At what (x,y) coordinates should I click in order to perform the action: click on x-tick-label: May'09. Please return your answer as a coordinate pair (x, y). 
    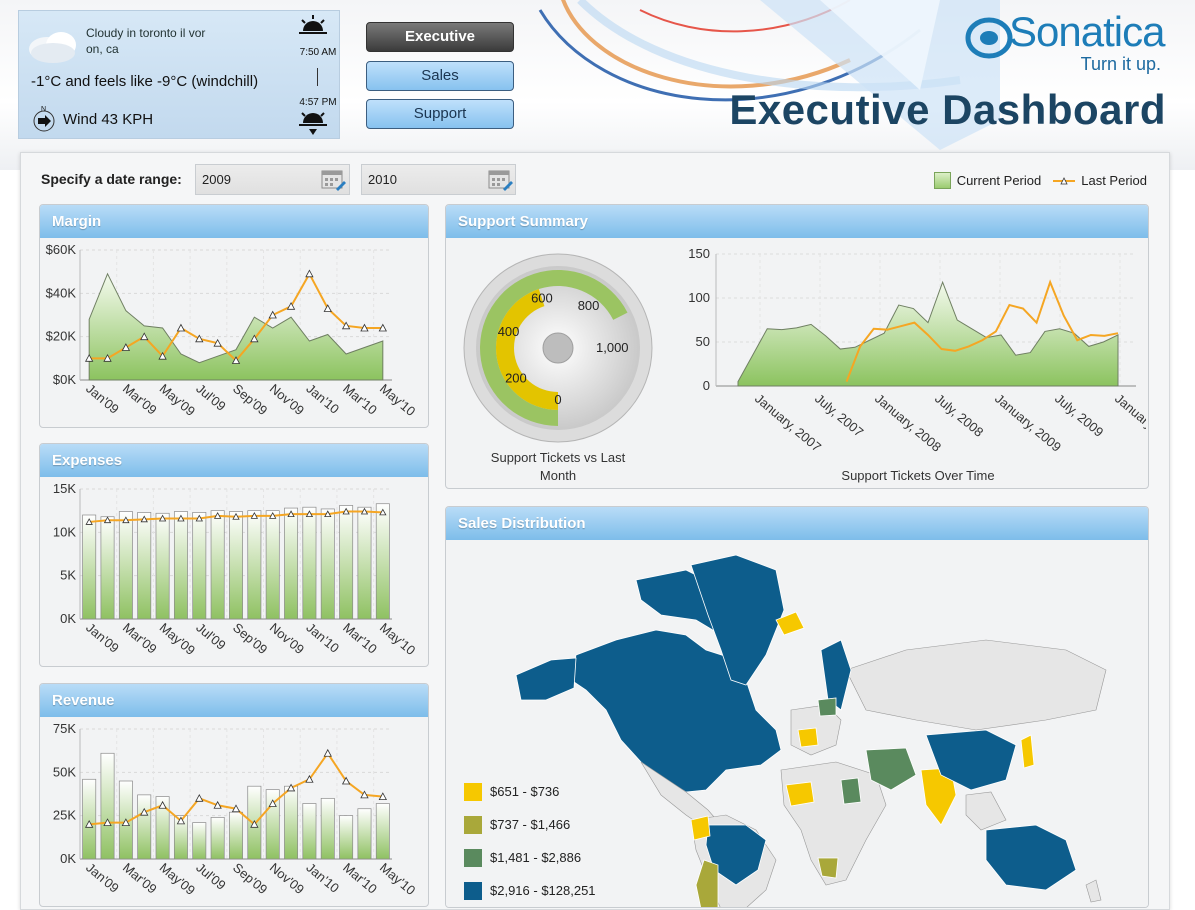
    Looking at the image, I should click on (177, 400).